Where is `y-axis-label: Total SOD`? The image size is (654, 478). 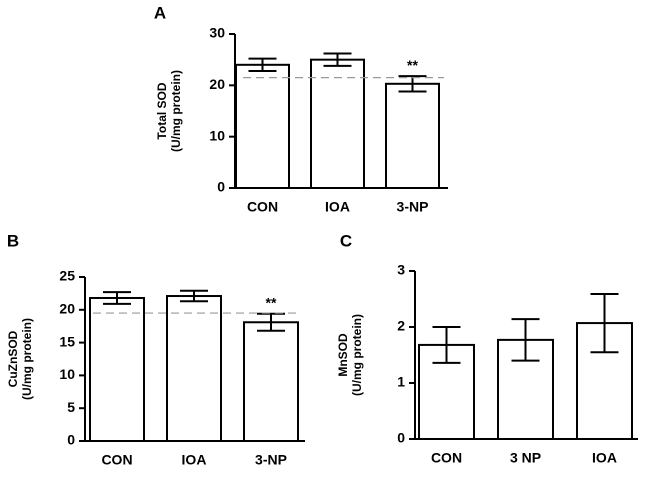 y-axis-label: Total SOD is located at coordinates (162, 110).